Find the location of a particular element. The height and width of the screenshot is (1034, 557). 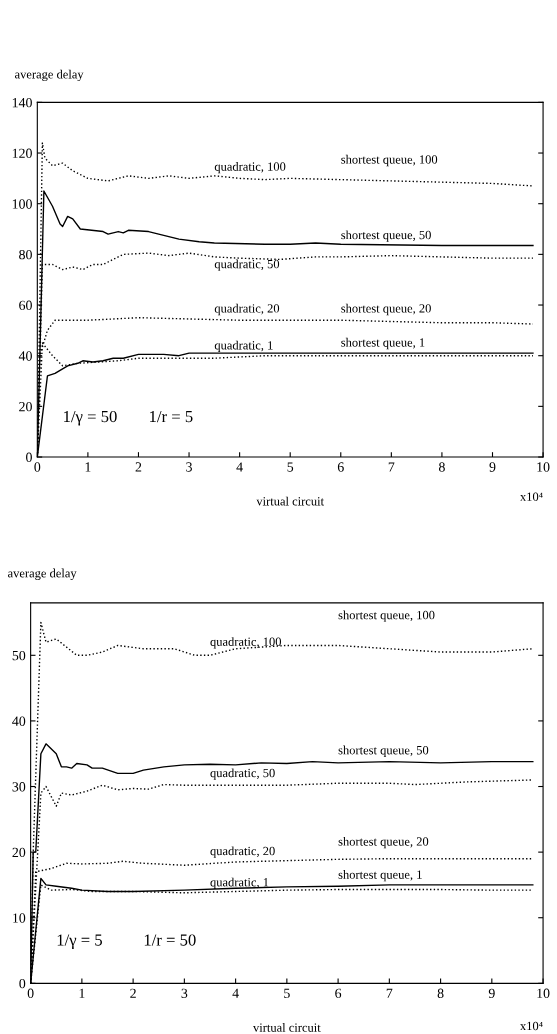

y-tick-label: 60 is located at coordinates (25, 305).